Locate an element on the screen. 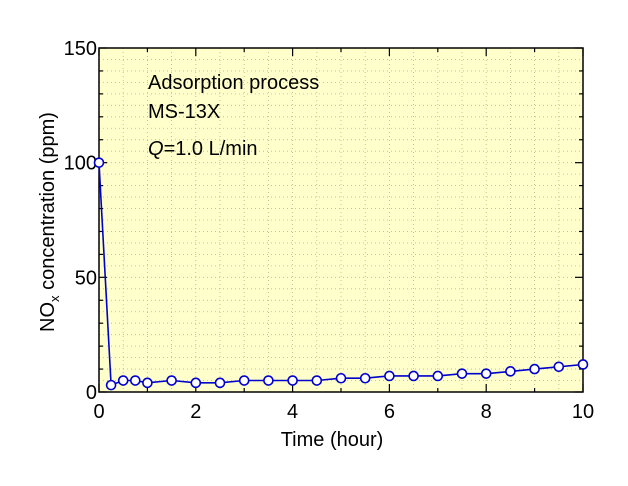  y-axis-label-prefix: NO is located at coordinates (48, 317).